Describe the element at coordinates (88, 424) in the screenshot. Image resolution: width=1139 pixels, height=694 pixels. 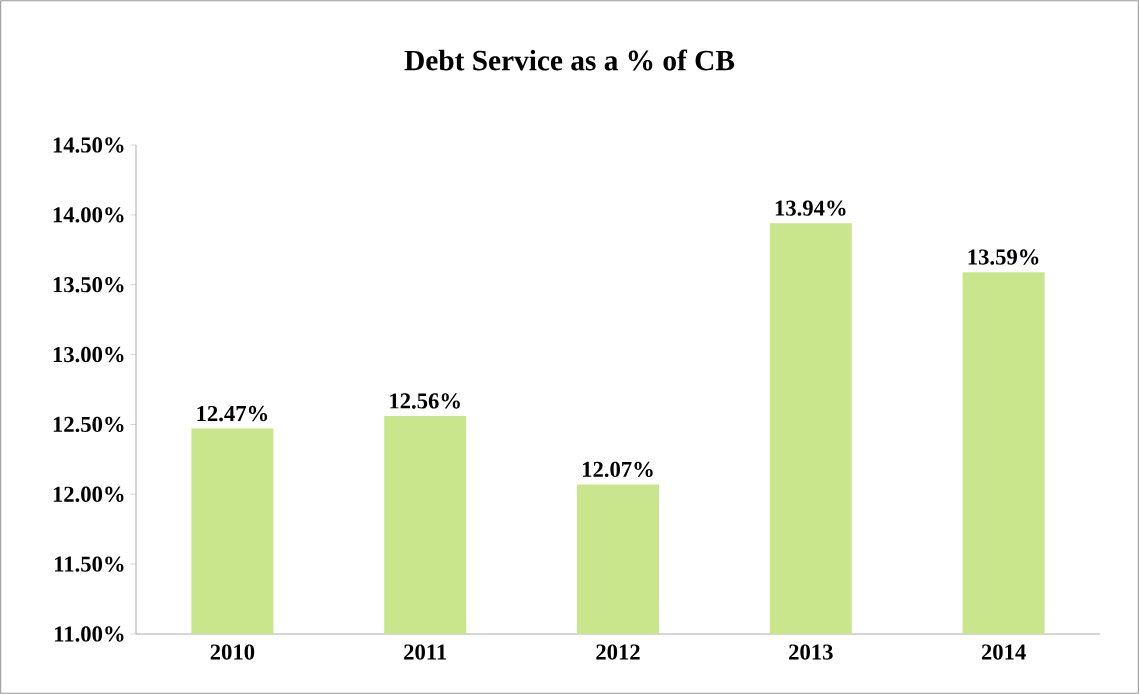
I see `y-tick-label: 12.50%` at that location.